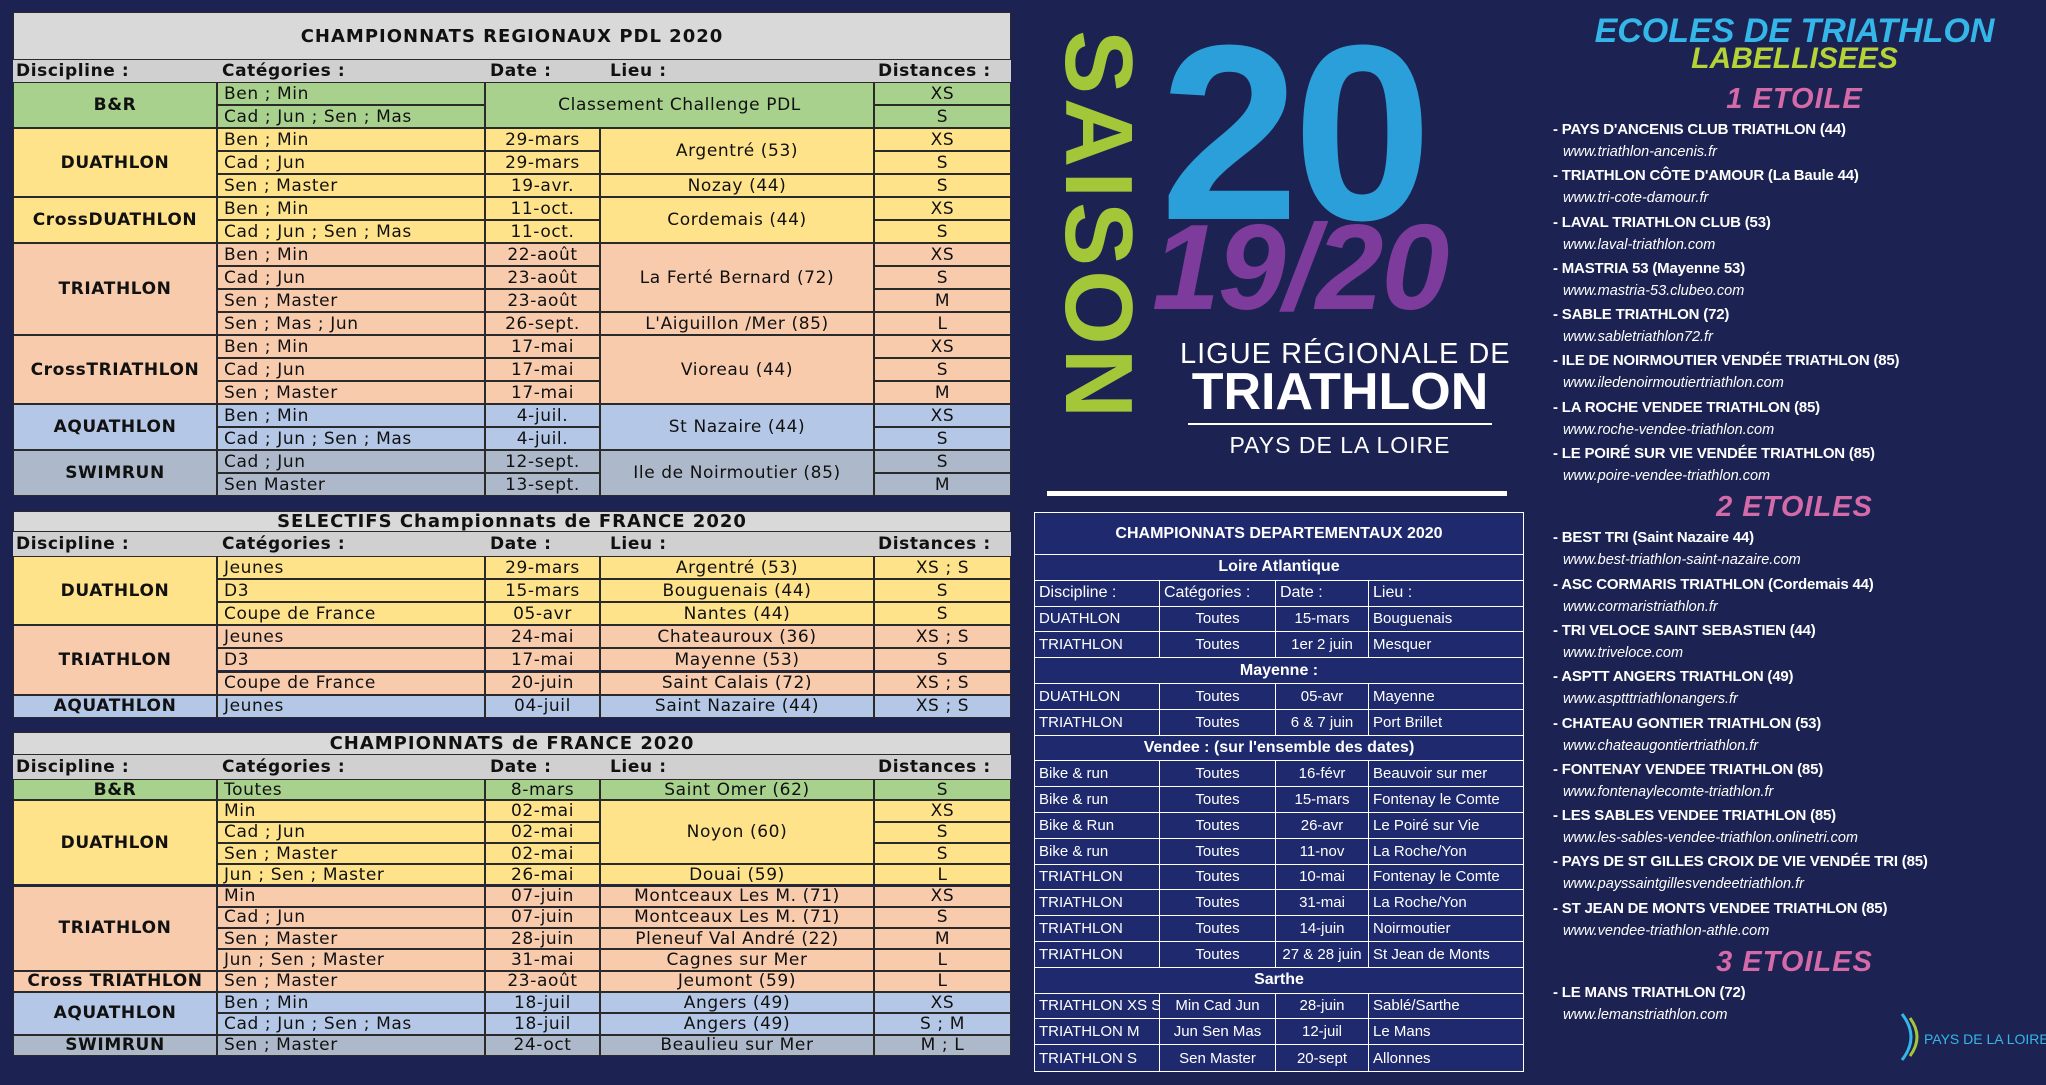  What do you see at coordinates (1720, 908) in the screenshot?
I see `club-name: - ST JEAN DE MONTS VENDEE TRIATHLON (85)` at bounding box center [1720, 908].